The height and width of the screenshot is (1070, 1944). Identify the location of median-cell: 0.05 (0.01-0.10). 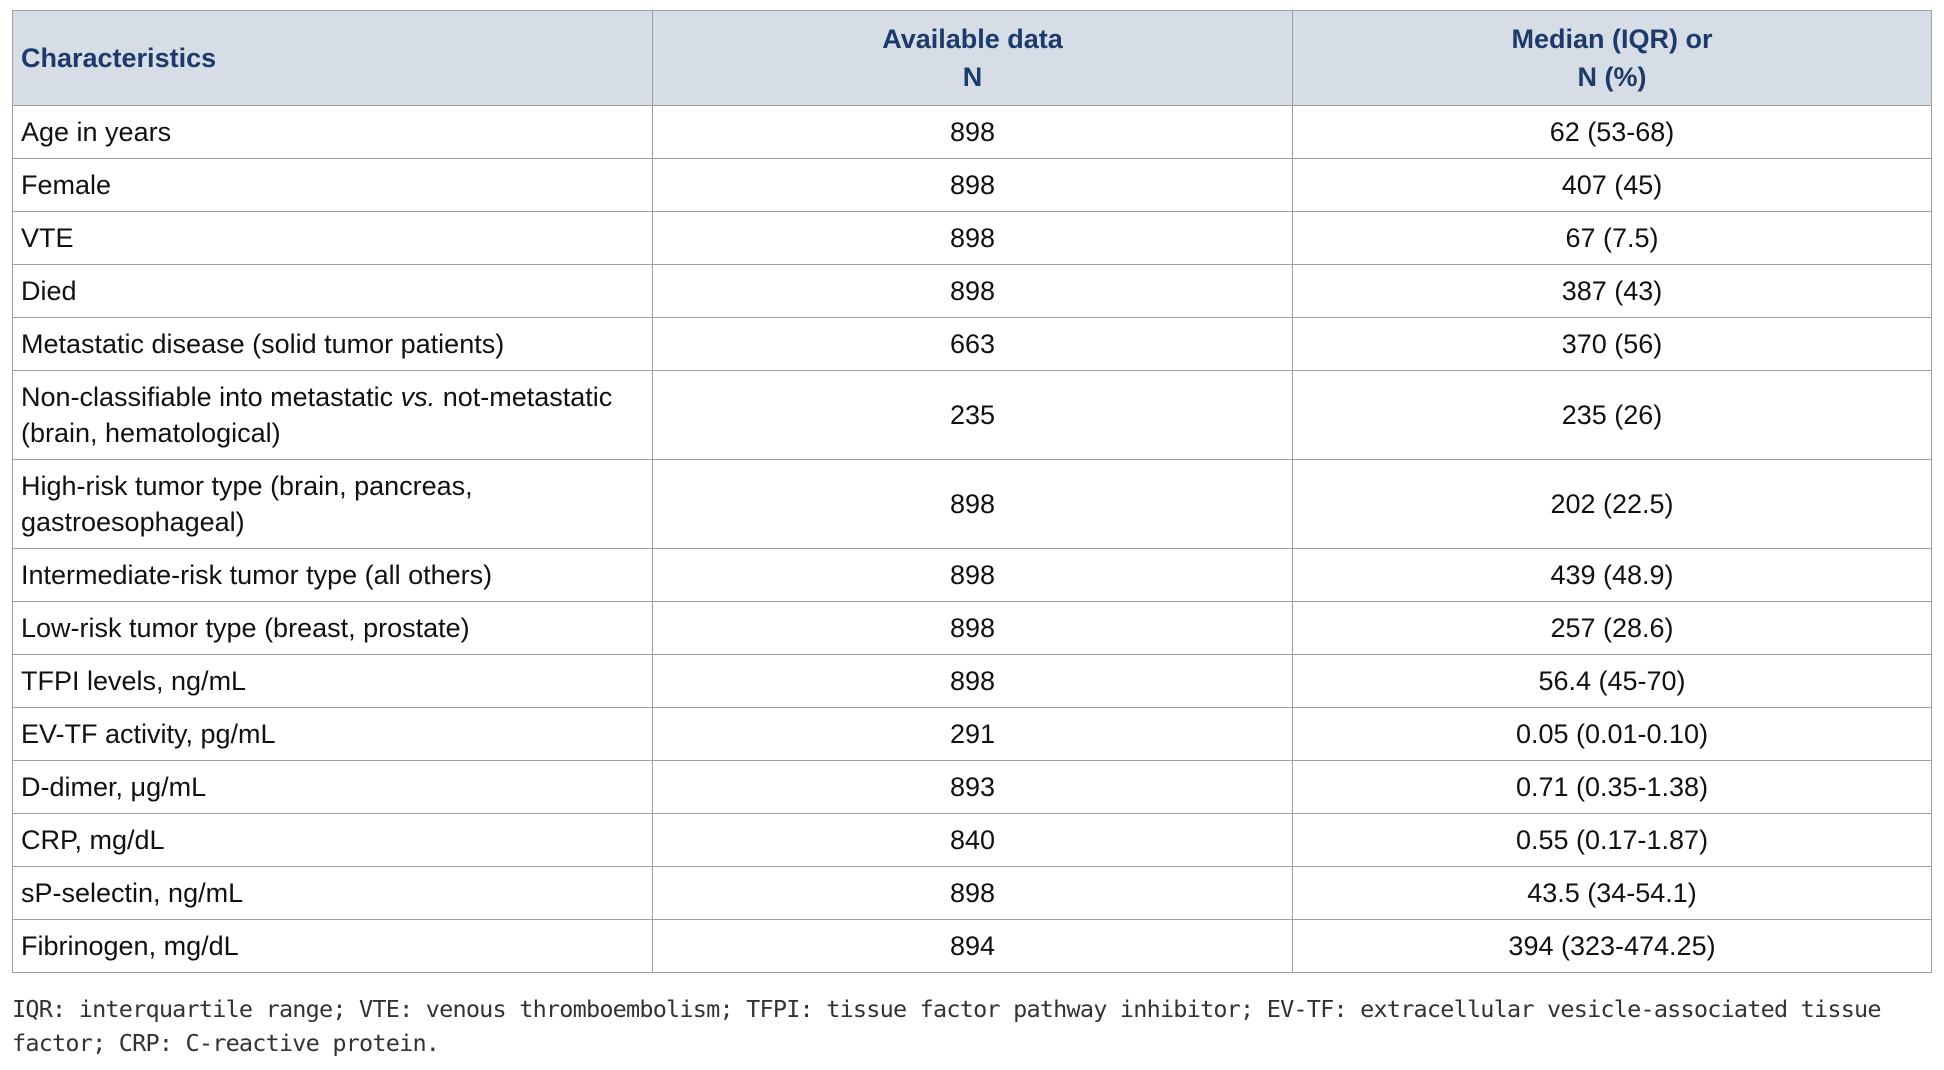
(1612, 734).